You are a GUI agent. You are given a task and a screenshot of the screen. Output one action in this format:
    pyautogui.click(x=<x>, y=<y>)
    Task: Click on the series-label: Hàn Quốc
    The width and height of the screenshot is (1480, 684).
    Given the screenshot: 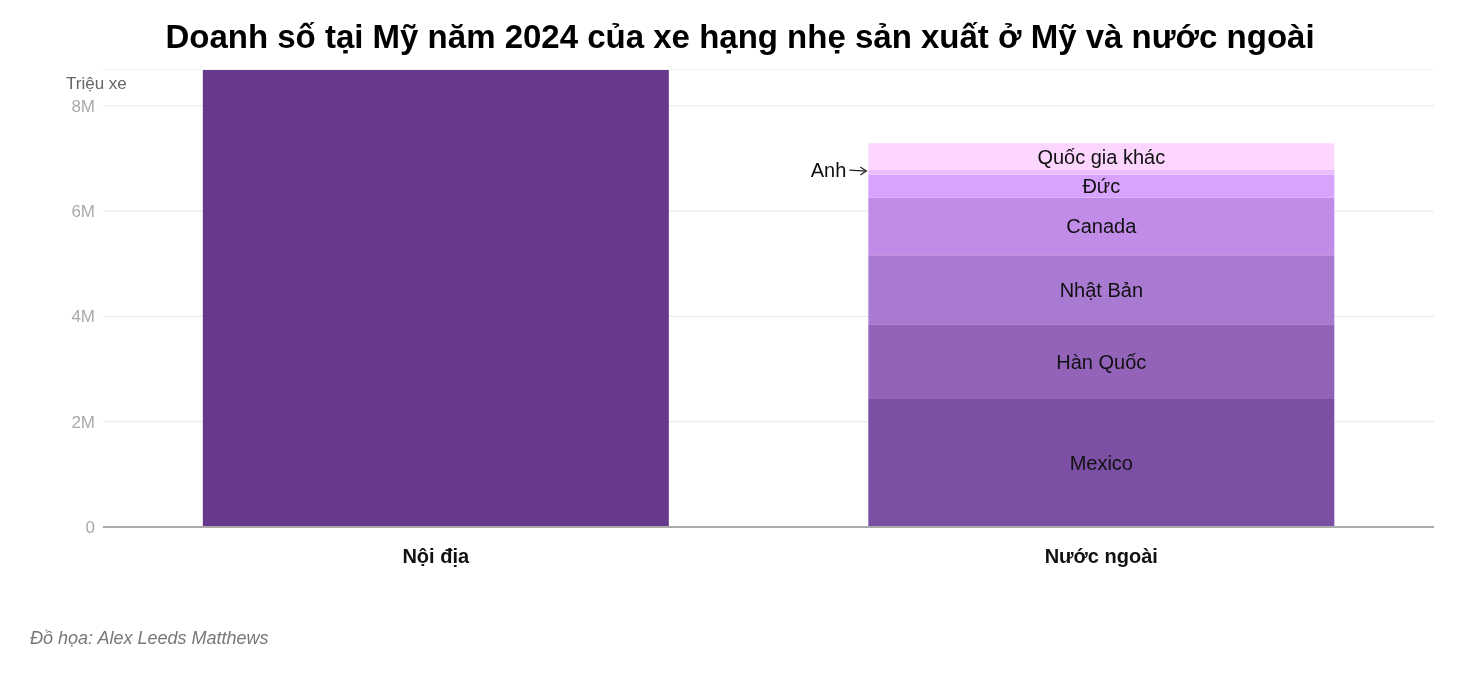 What is the action you would take?
    pyautogui.click(x=1101, y=361)
    